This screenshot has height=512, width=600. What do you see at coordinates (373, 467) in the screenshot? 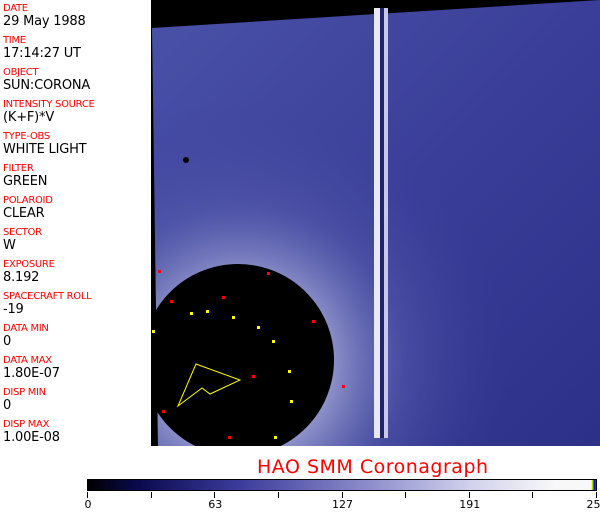
I see `image-title: HAO SMM Coronagraph` at bounding box center [373, 467].